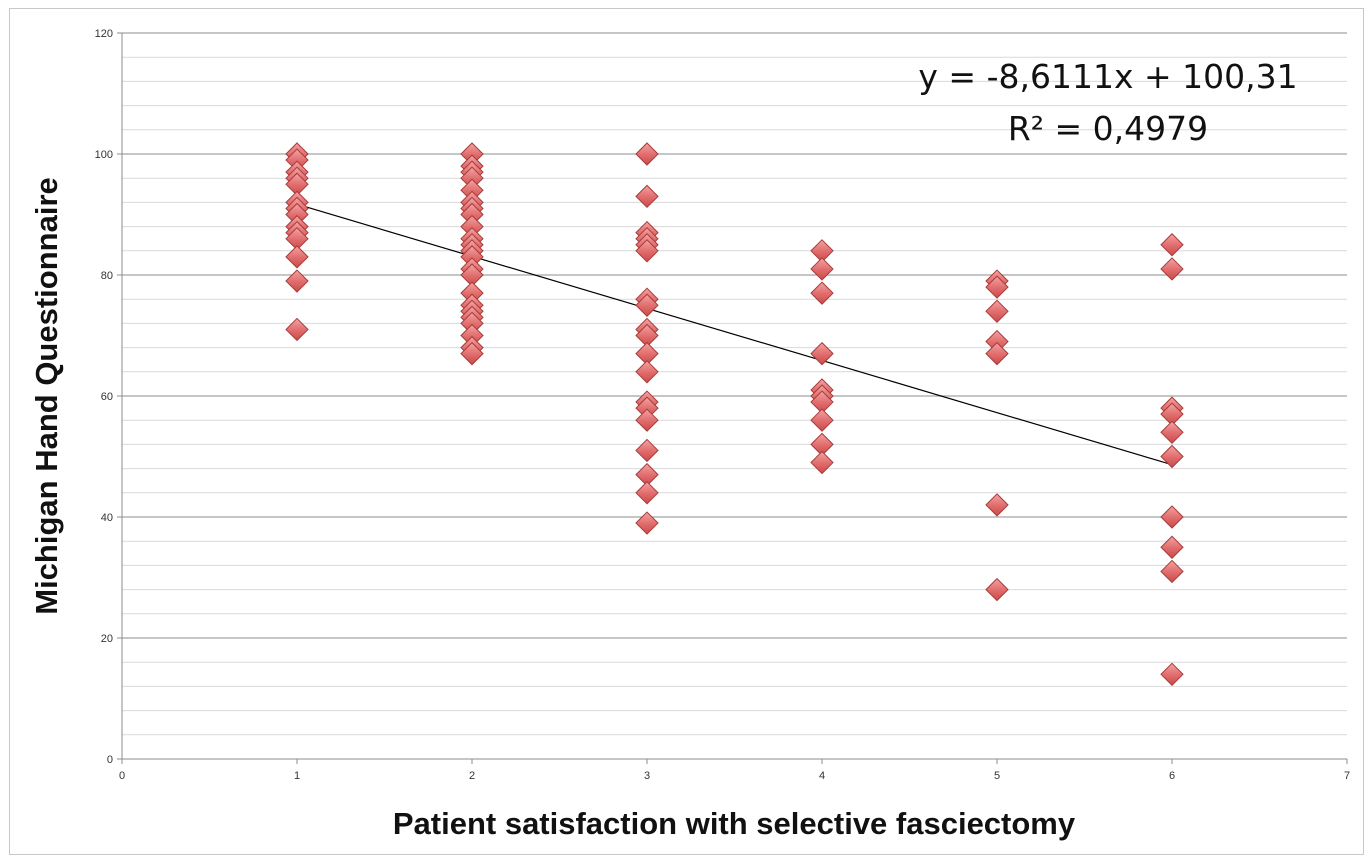 This screenshot has height=858, width=1371. Describe the element at coordinates (1107, 76) in the screenshot. I see `trendline-equation: y = -8,6111x + 100,31` at that location.